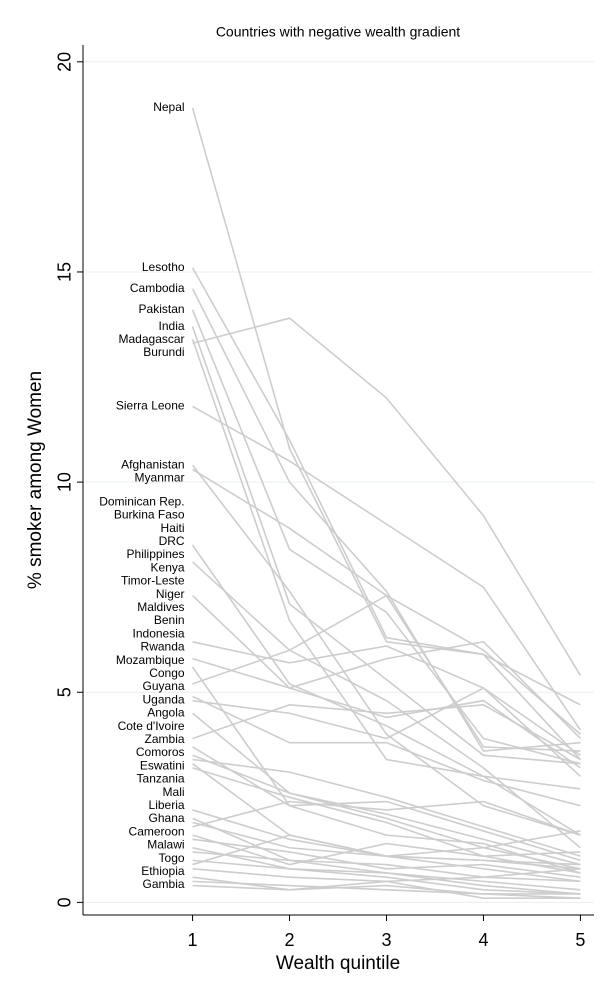 This screenshot has width=616, height=1000. I want to click on x-tick-label: 3, so click(386, 940).